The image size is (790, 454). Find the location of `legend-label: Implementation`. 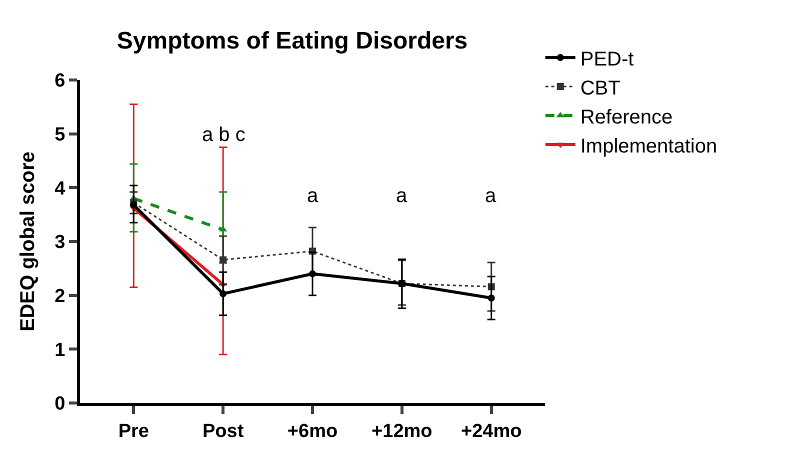

legend-label: Implementation is located at coordinates (649, 146).